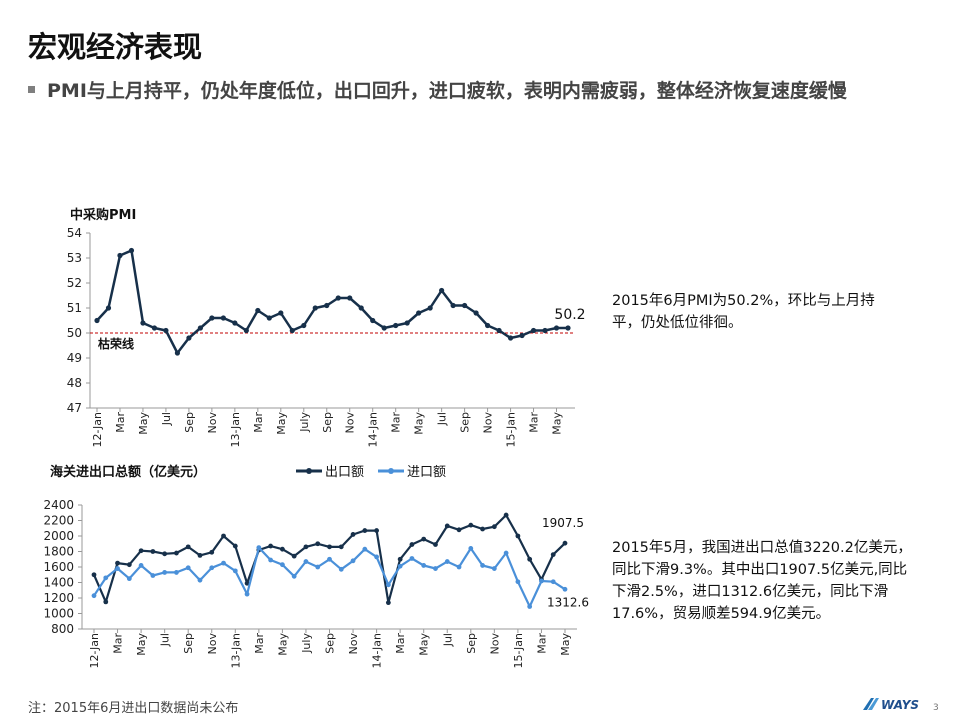  Describe the element at coordinates (58, 583) in the screenshot. I see `y-tick-label: 1400` at that location.